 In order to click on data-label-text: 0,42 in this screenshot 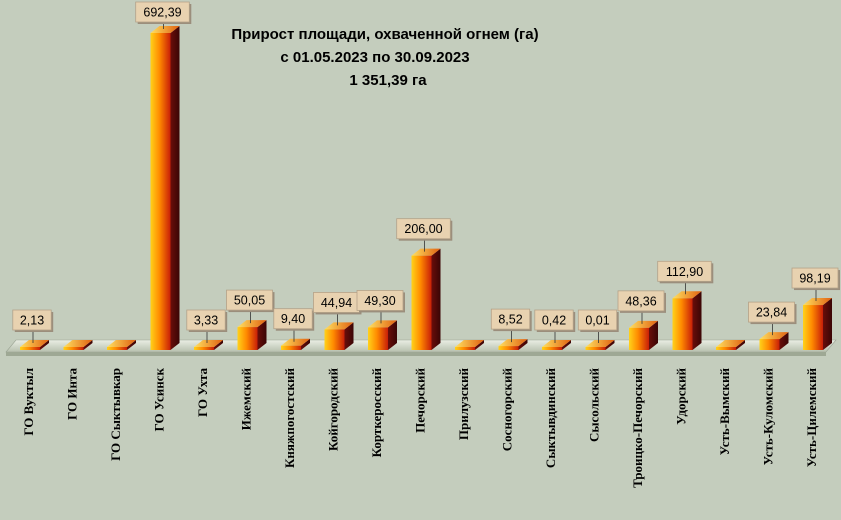, I will do `click(554, 321)`.